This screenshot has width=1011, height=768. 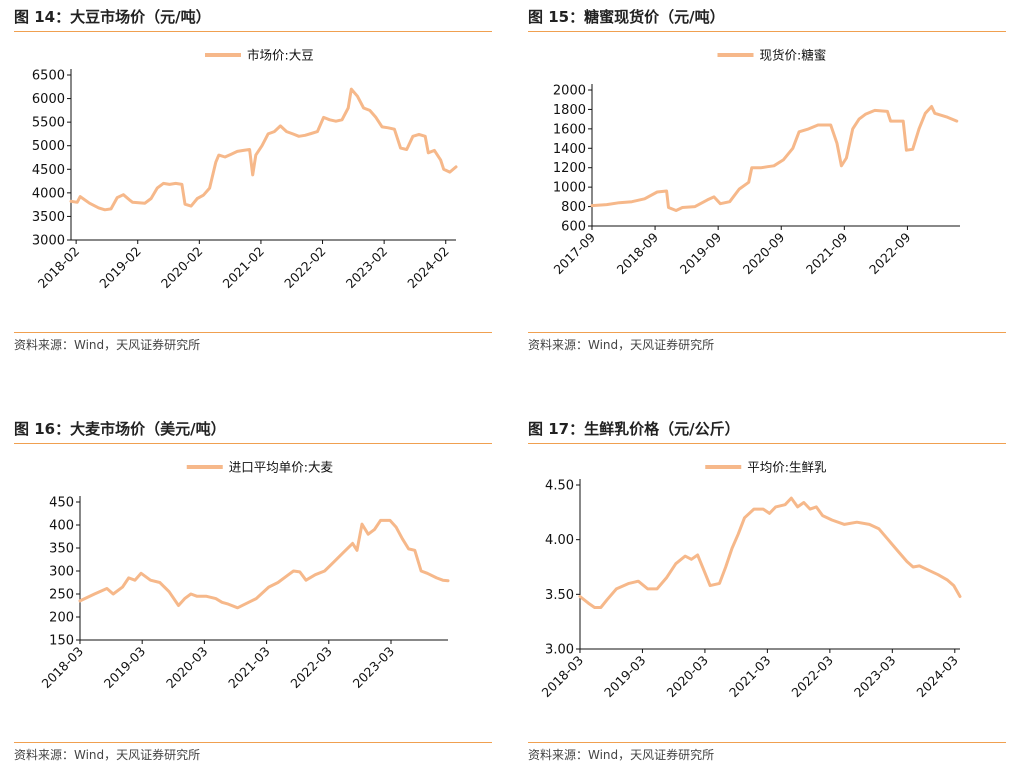 What do you see at coordinates (48, 241) in the screenshot?
I see `y-tick-label: 3000` at bounding box center [48, 241].